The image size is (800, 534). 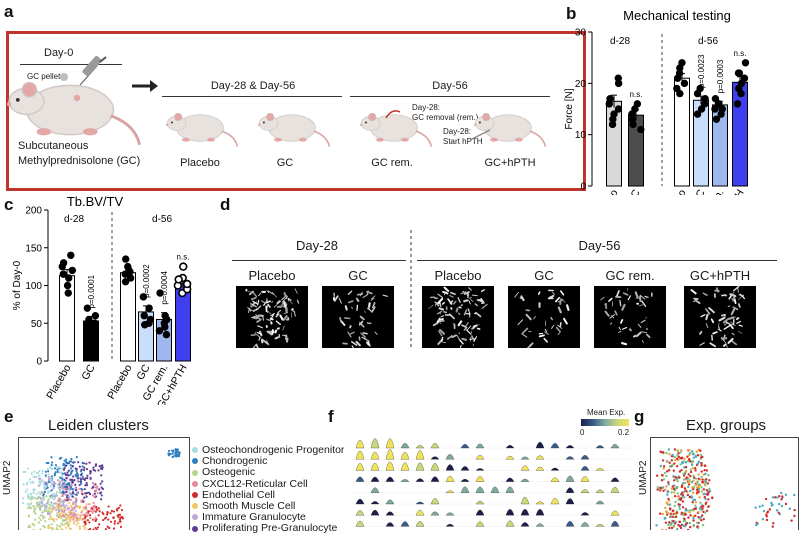 What do you see at coordinates (581, 84) in the screenshot?
I see `y-tick-label: 20` at bounding box center [581, 84].